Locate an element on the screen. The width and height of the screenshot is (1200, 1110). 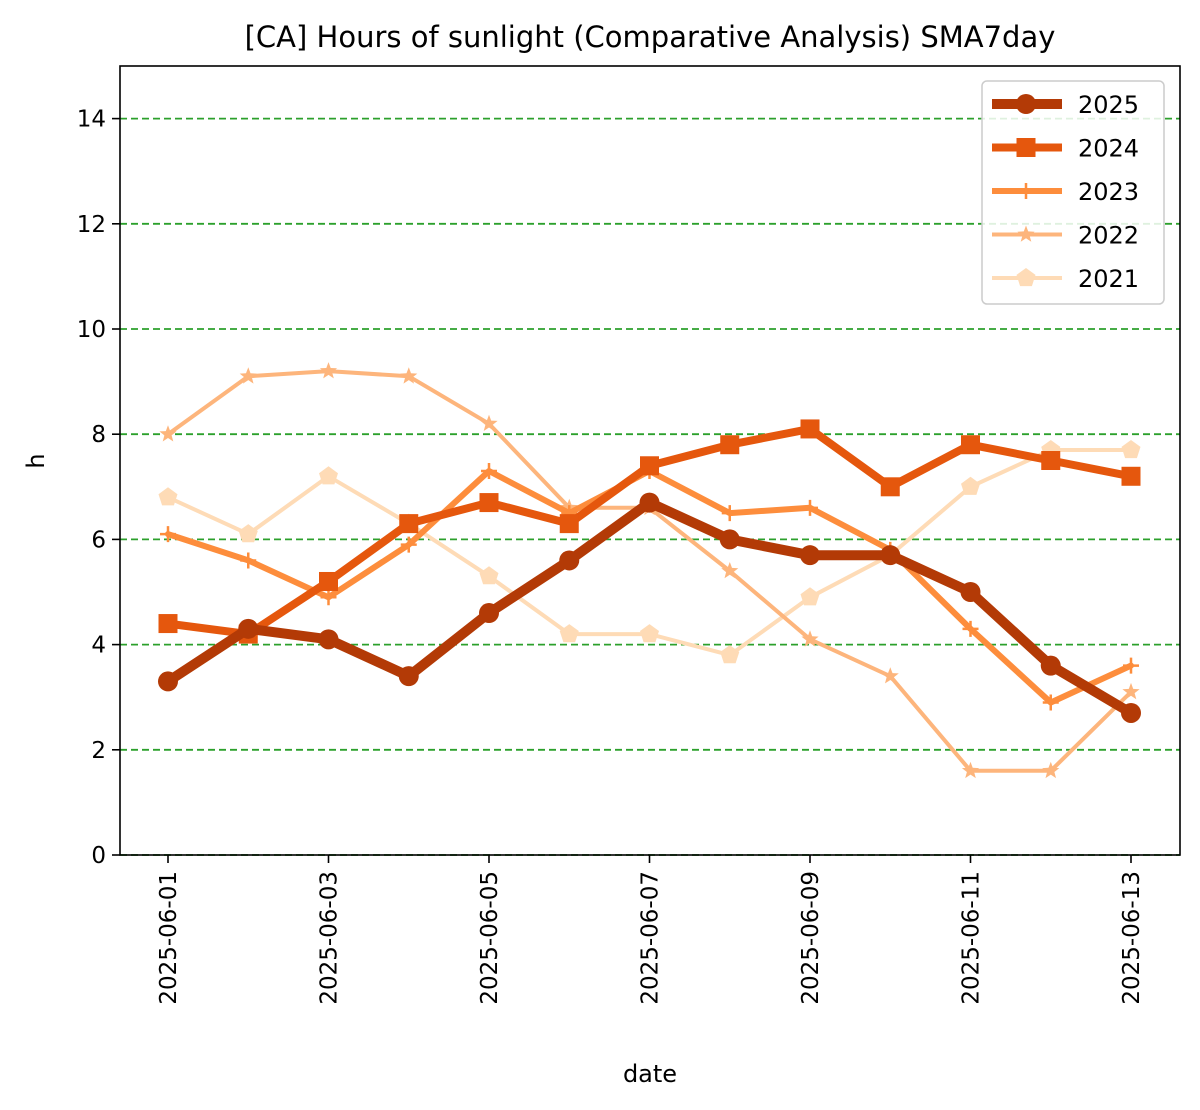
x-tick-label: 2025-06-03 is located at coordinates (330, 938).